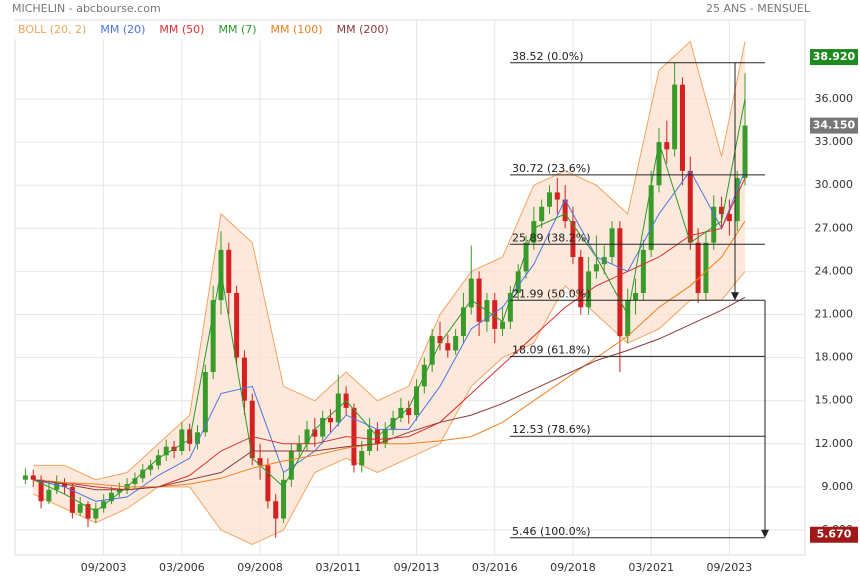 The width and height of the screenshot is (860, 580). What do you see at coordinates (735, 296) in the screenshot?
I see `fib-arrowhead` at bounding box center [735, 296].